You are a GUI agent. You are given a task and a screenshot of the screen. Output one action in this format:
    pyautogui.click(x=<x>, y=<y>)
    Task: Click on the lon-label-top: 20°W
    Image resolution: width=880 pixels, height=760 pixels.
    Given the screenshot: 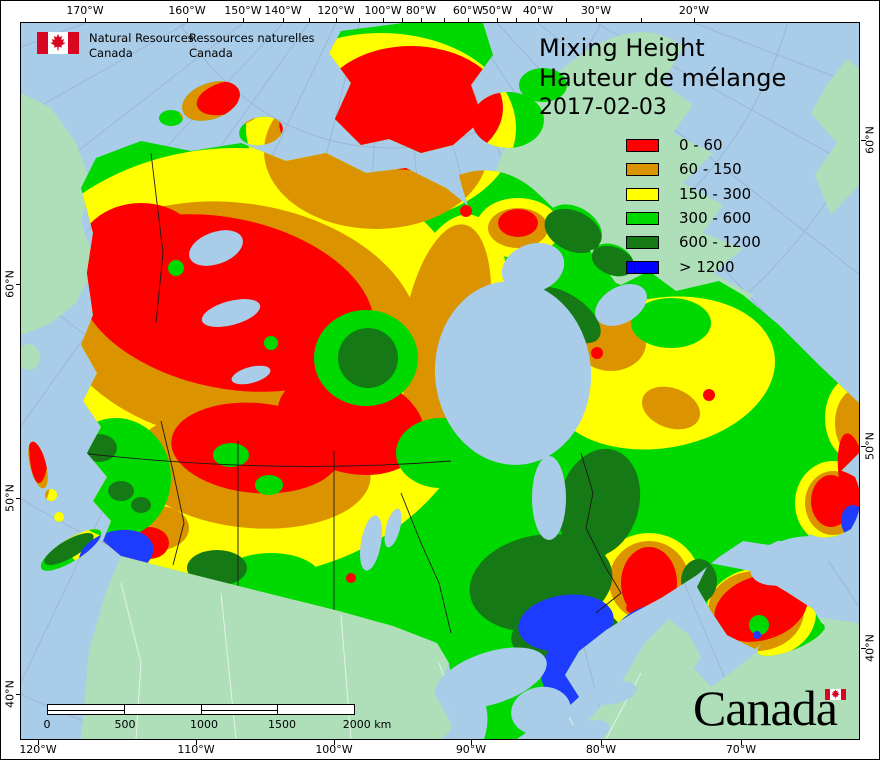 What is the action you would take?
    pyautogui.click(x=694, y=10)
    